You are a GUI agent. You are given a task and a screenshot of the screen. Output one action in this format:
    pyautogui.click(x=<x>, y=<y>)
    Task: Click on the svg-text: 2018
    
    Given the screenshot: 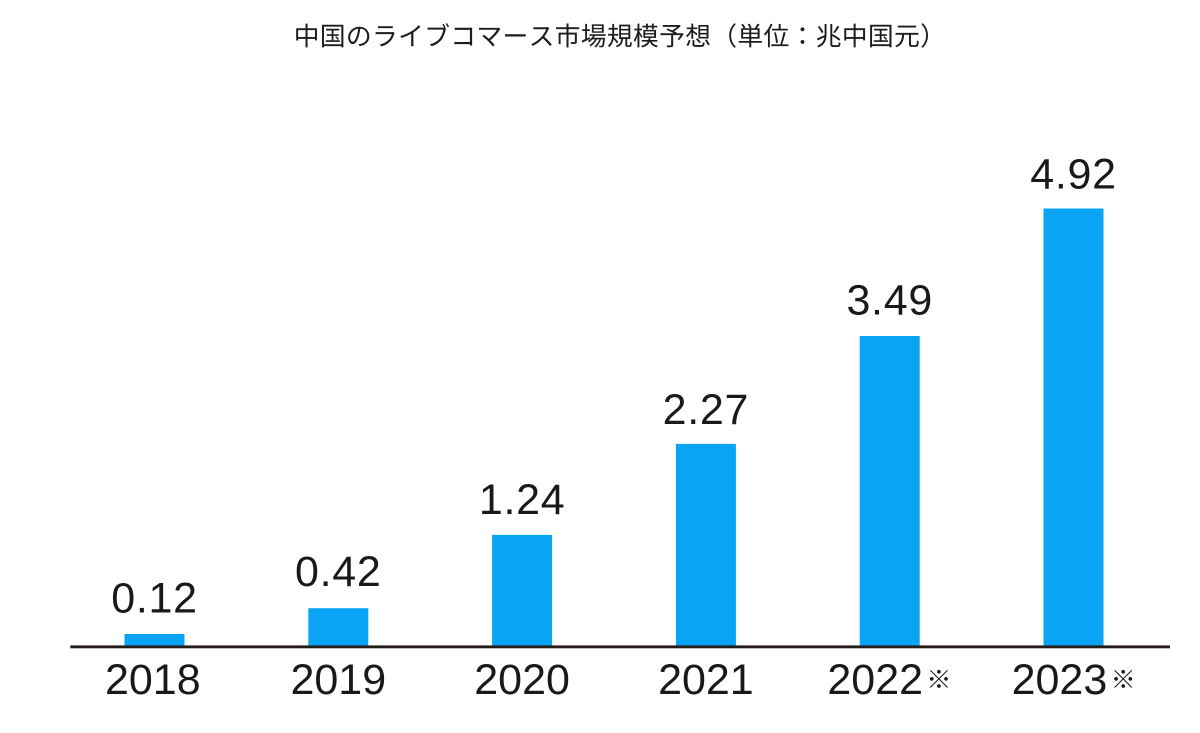 What is the action you would take?
    pyautogui.click(x=153, y=680)
    